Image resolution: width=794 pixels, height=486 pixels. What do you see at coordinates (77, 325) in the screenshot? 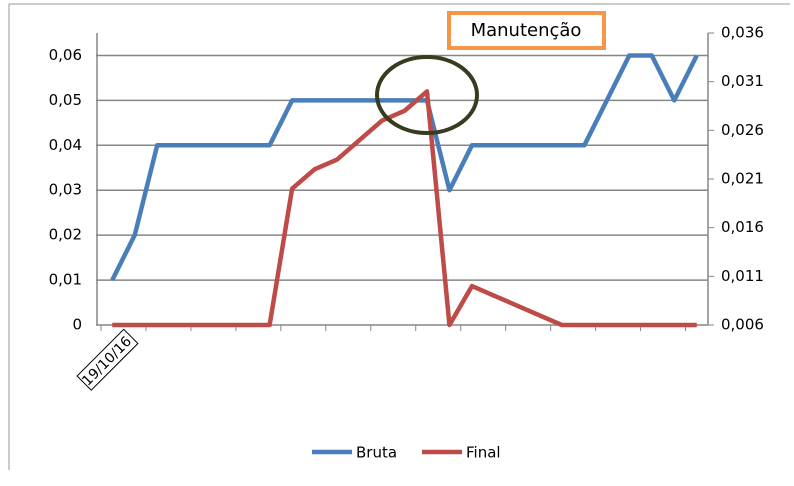
I see `y-tick-label: 0` at bounding box center [77, 325].